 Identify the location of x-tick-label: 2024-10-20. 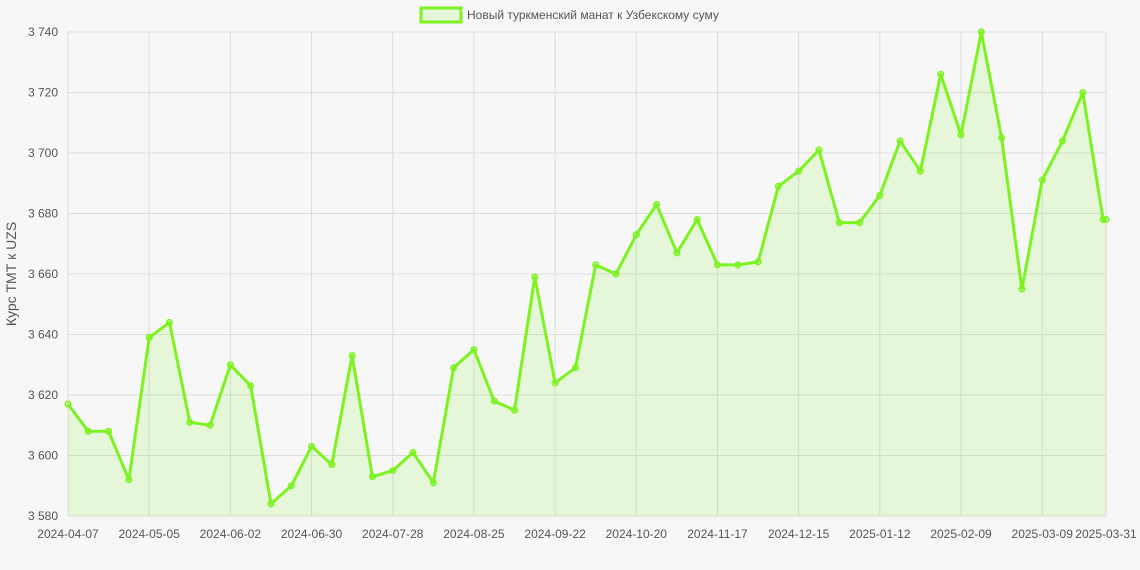
(637, 534).